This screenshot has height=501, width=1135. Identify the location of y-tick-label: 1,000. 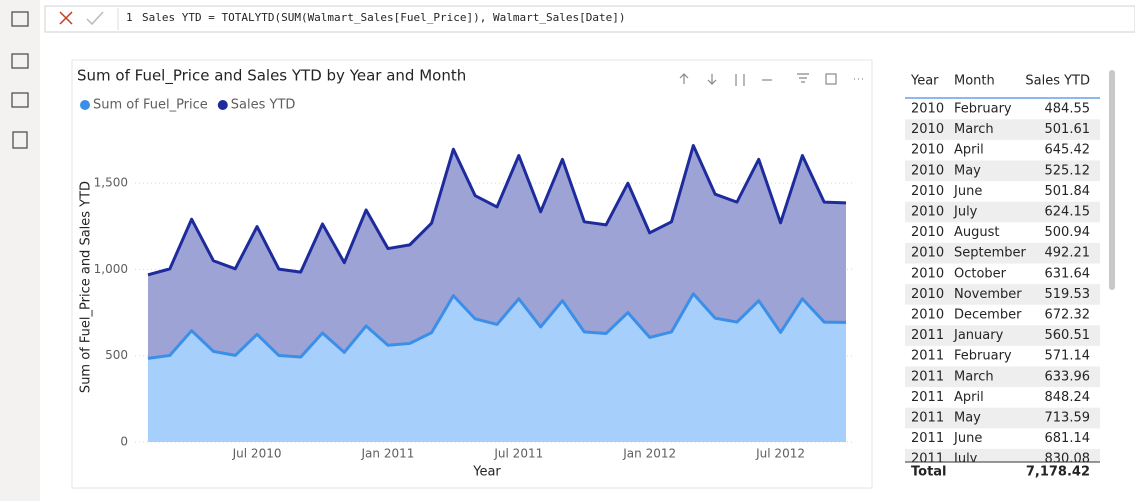
(111, 269).